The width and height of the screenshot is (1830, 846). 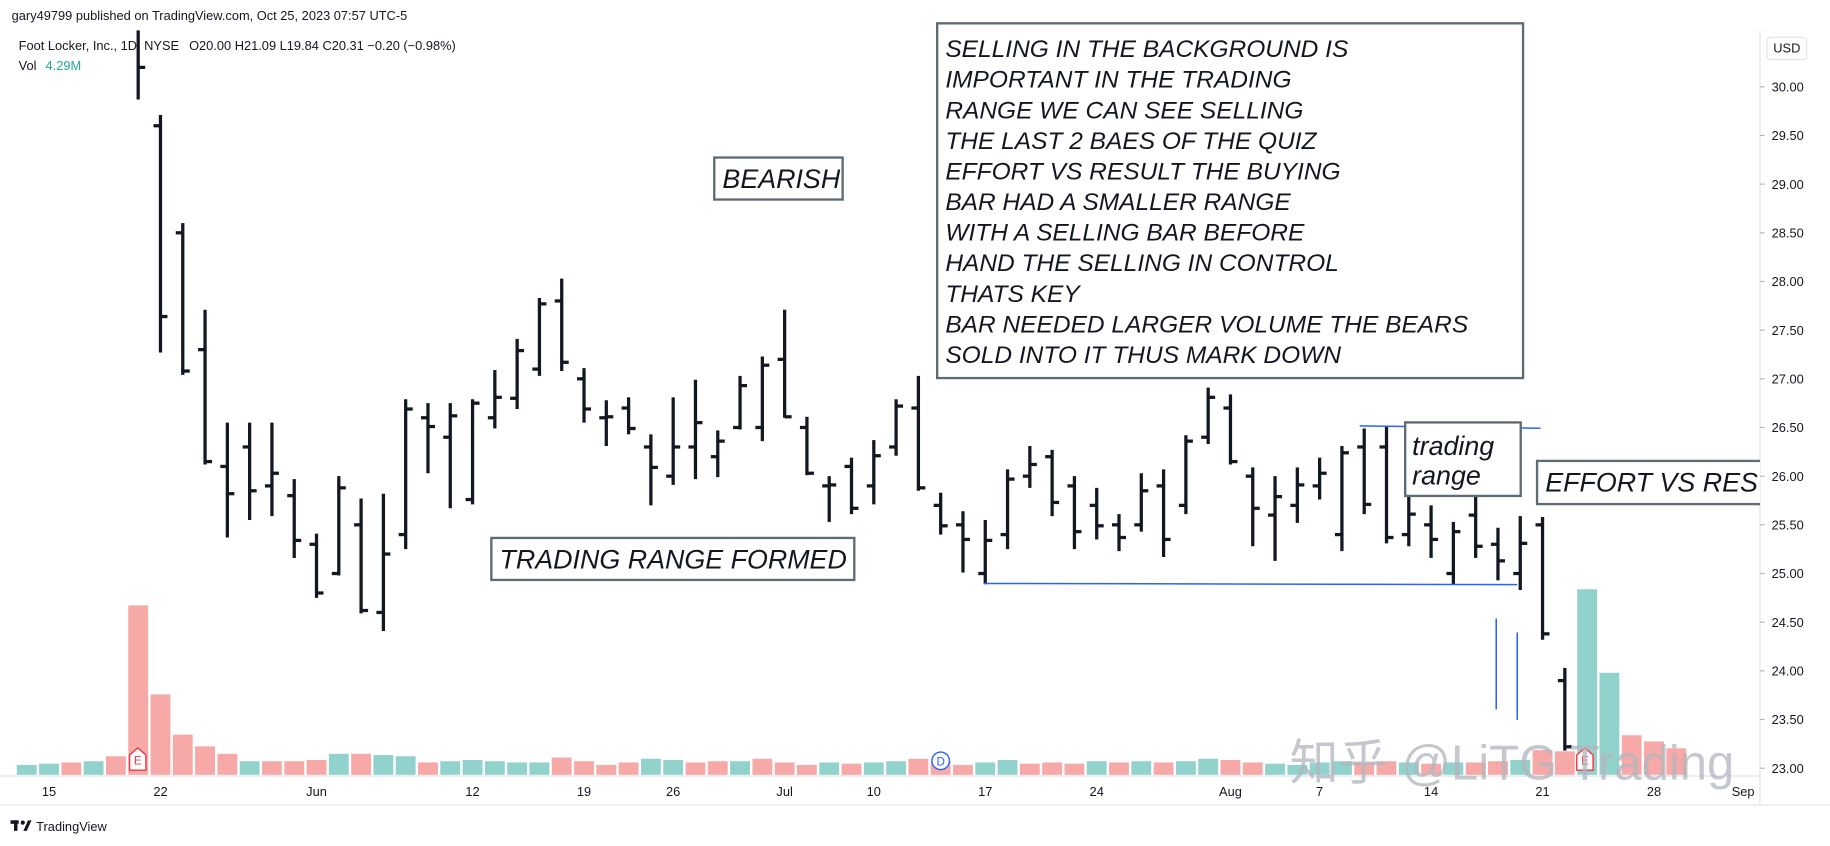 What do you see at coordinates (1453, 446) in the screenshot?
I see `annotation-text: trading` at bounding box center [1453, 446].